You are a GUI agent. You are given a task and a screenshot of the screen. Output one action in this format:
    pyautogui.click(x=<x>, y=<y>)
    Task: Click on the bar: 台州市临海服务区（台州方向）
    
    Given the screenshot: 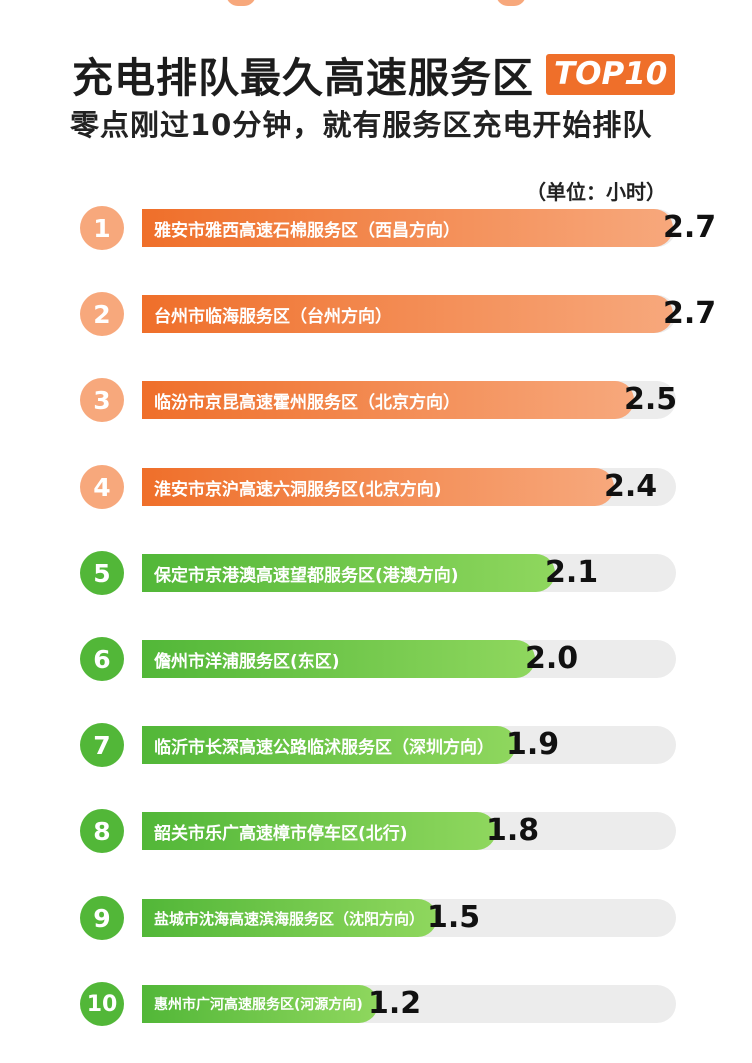 What is the action you would take?
    pyautogui.click(x=407, y=314)
    